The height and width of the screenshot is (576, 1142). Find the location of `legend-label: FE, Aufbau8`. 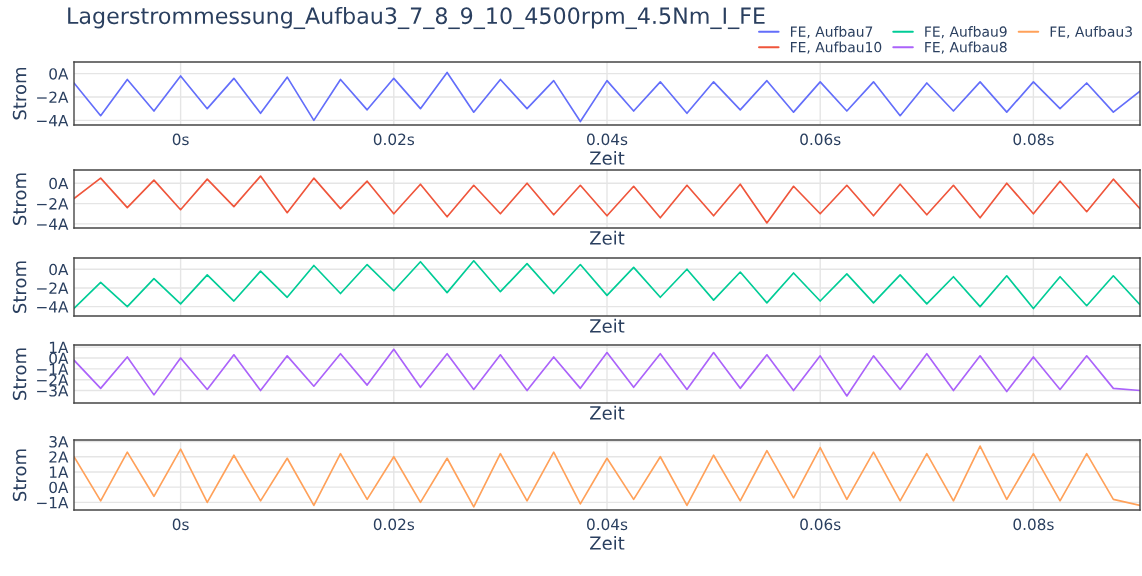

legend-label: FE, Aufbau8 is located at coordinates (966, 47).